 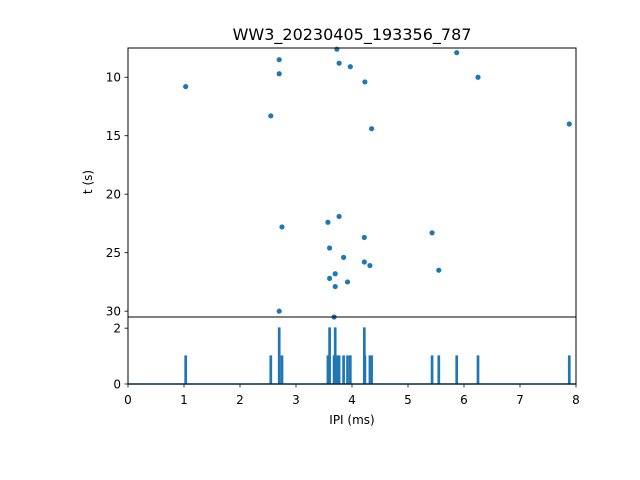 I want to click on scatter-y-tick-label: 25, so click(x=113, y=253).